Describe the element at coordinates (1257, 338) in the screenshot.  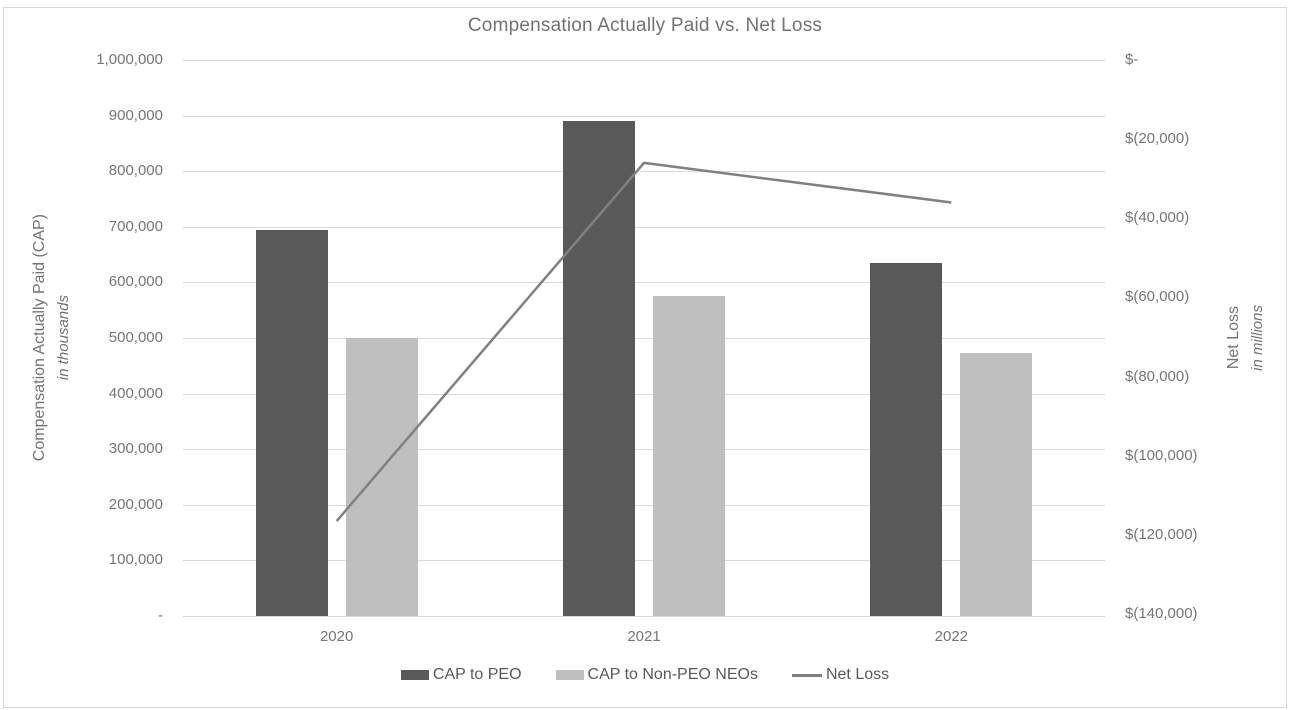
I see `right-axis-subtitle-text: in millions` at that location.